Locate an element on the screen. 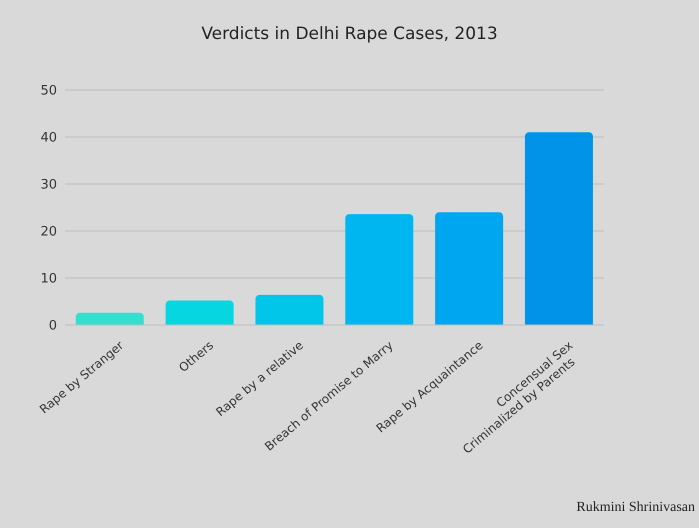 The width and height of the screenshot is (699, 528). y-tick-label: 50 is located at coordinates (48, 91).